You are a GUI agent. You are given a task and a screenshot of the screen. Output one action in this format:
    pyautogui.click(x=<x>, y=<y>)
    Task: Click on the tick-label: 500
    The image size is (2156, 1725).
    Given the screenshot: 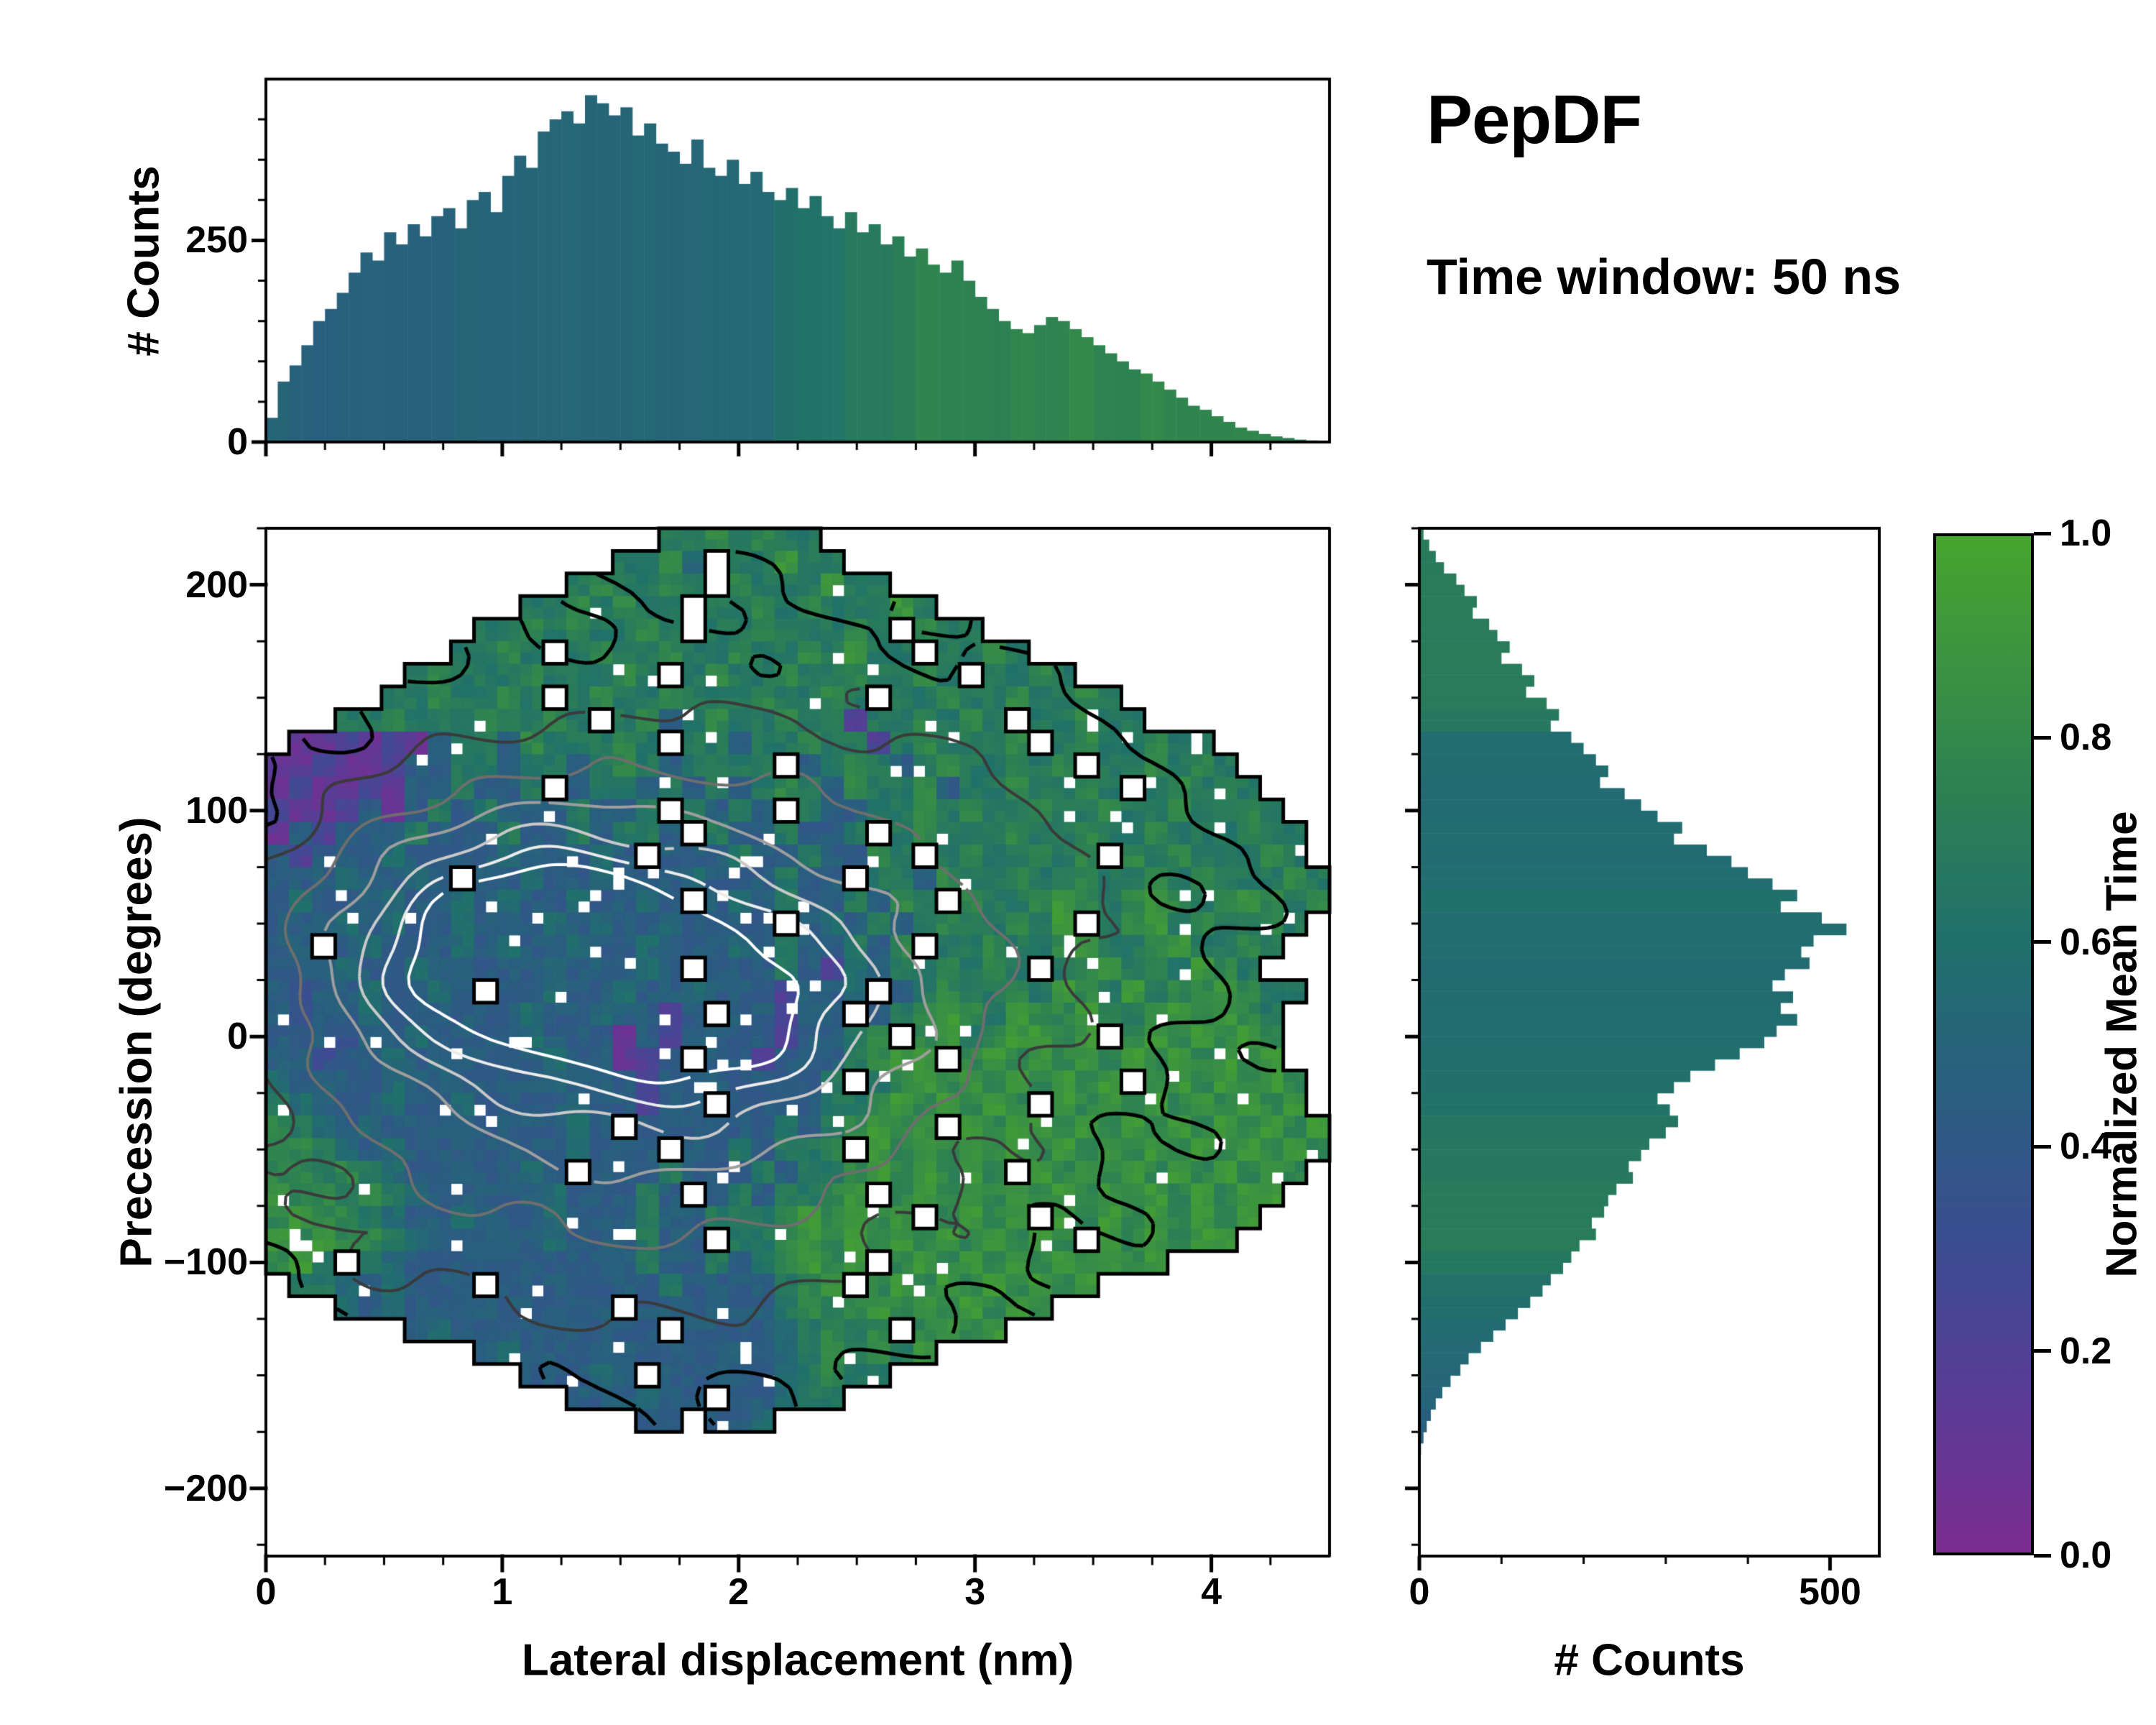 What is the action you would take?
    pyautogui.click(x=1830, y=1592)
    